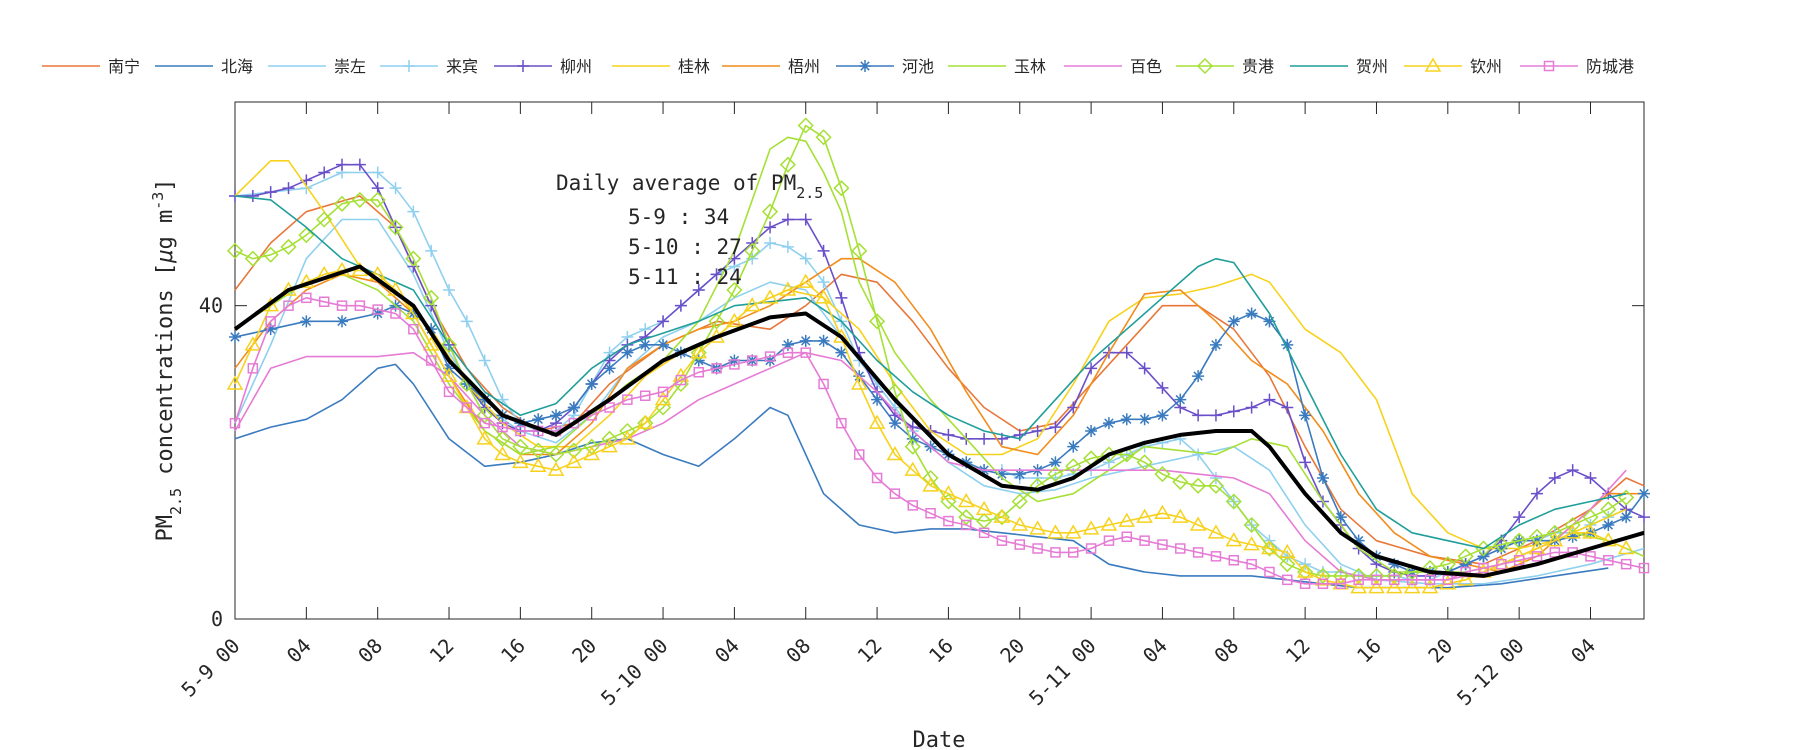 Image resolution: width=1800 pixels, height=750 pixels. Describe the element at coordinates (689, 186) in the screenshot. I see `annotation-title: Daily average of PM2.5` at that location.